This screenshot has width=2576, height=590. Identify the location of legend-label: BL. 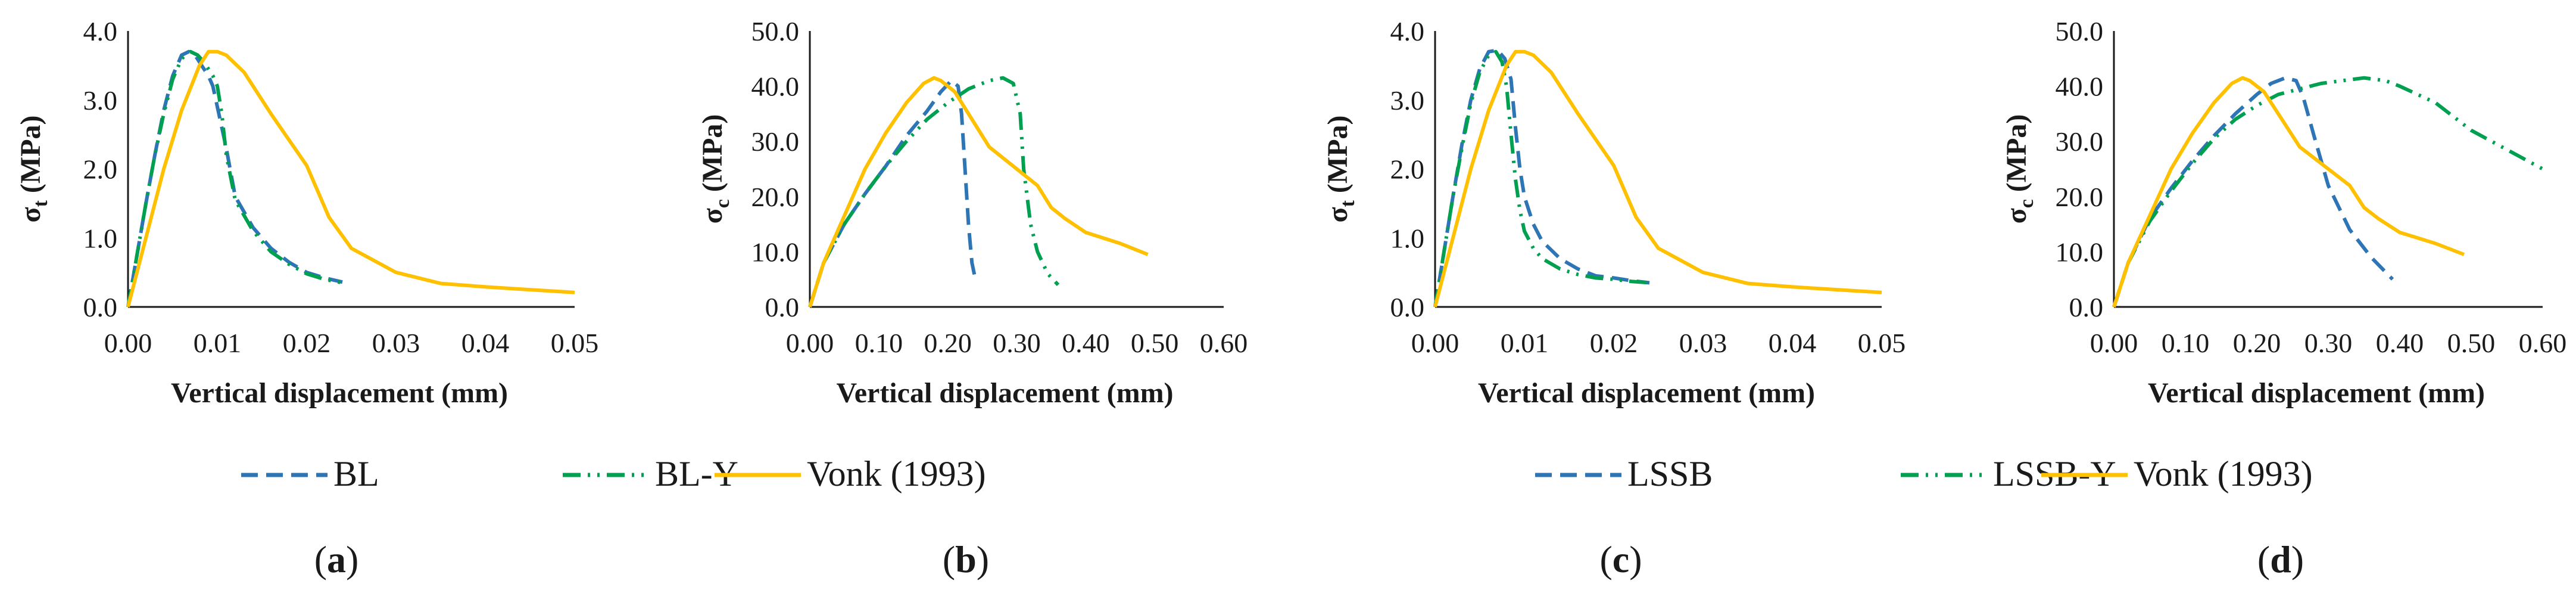
(356, 473).